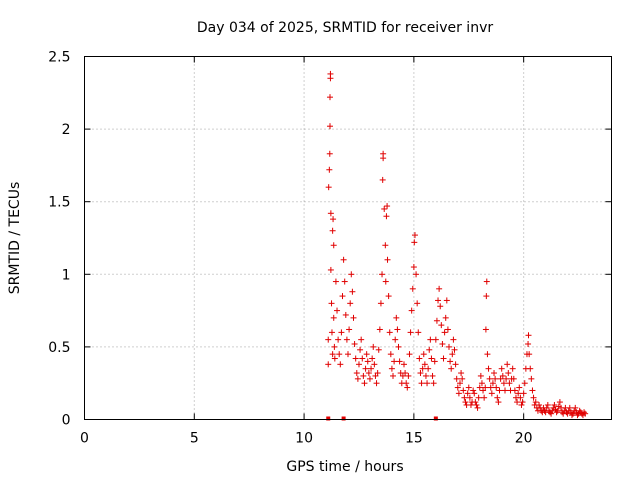 The width and height of the screenshot is (640, 480). I want to click on x-tick-label: 20, so click(524, 439).